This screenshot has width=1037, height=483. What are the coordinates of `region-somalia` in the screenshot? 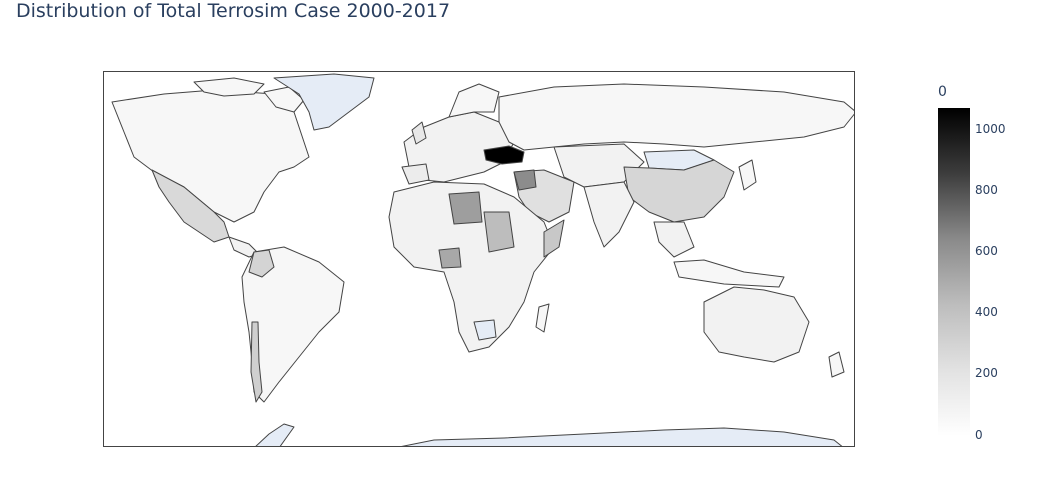 It's located at (554, 238).